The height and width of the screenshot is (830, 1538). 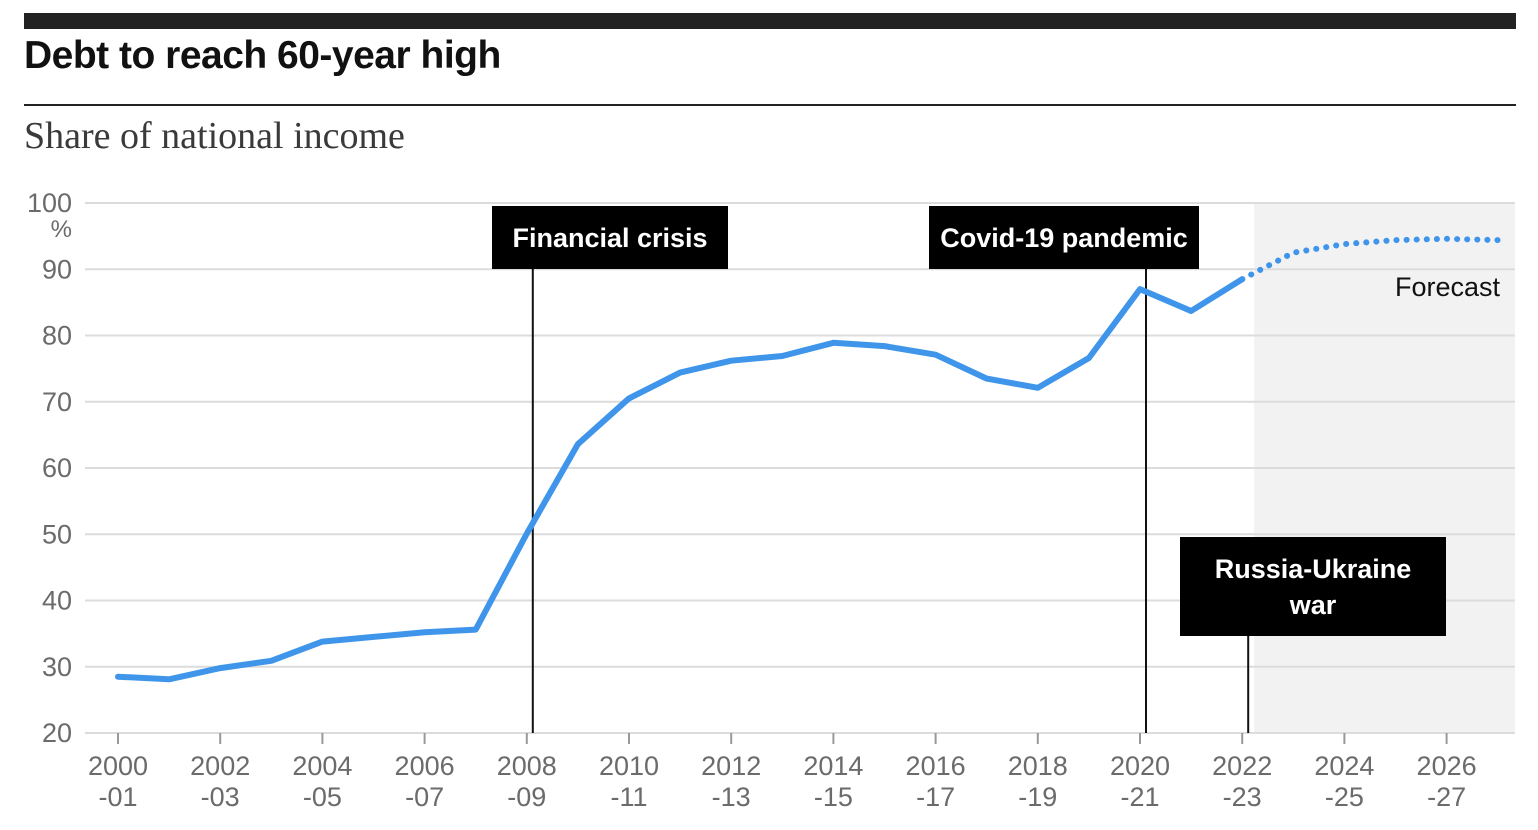 I want to click on x-tick-label-suffix: -05, so click(x=322, y=797).